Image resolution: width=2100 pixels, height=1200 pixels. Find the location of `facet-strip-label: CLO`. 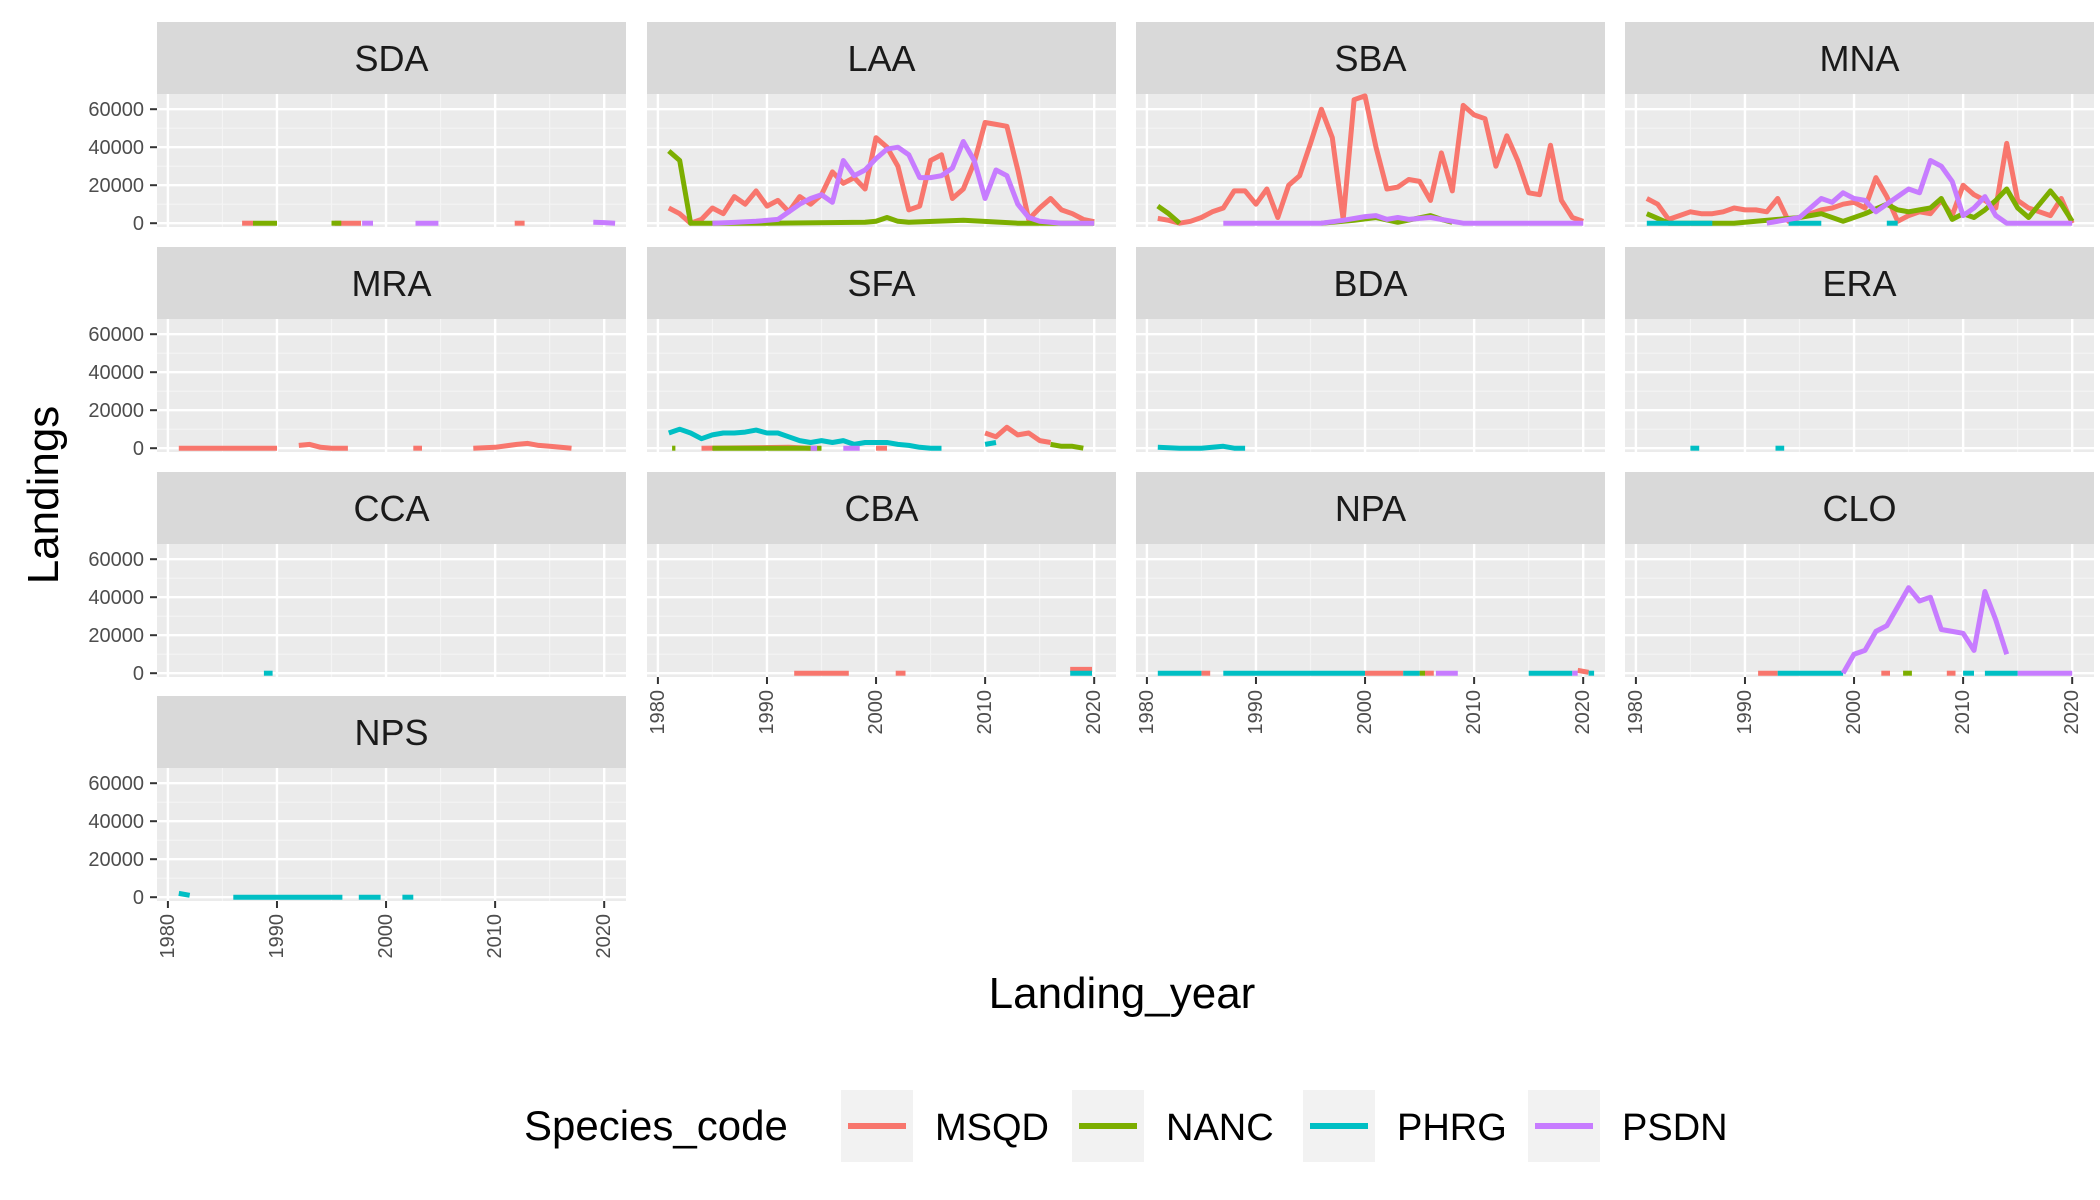

facet-strip-label: CLO is located at coordinates (1859, 508).